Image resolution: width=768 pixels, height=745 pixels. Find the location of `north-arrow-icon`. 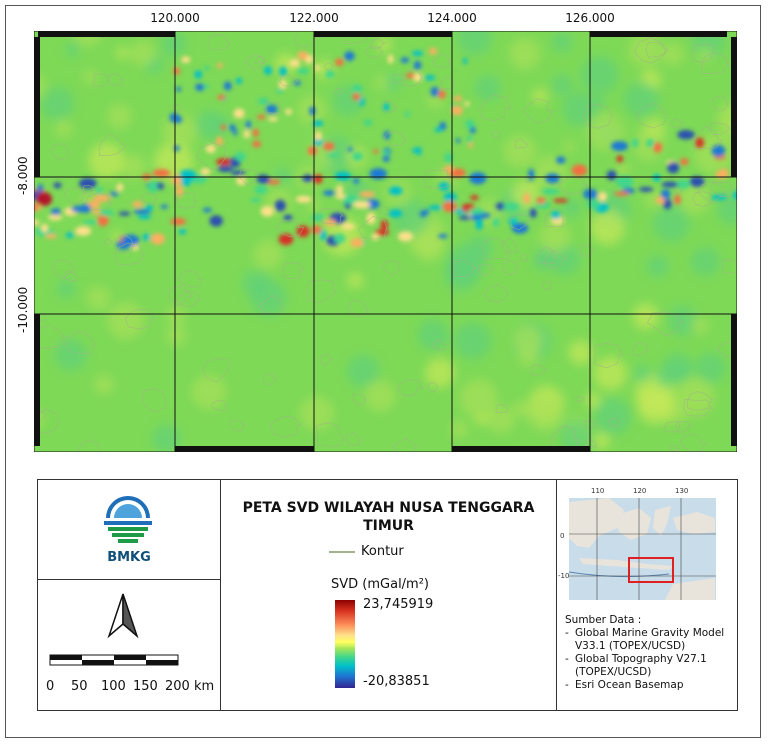

north-arrow-icon is located at coordinates (123, 616).